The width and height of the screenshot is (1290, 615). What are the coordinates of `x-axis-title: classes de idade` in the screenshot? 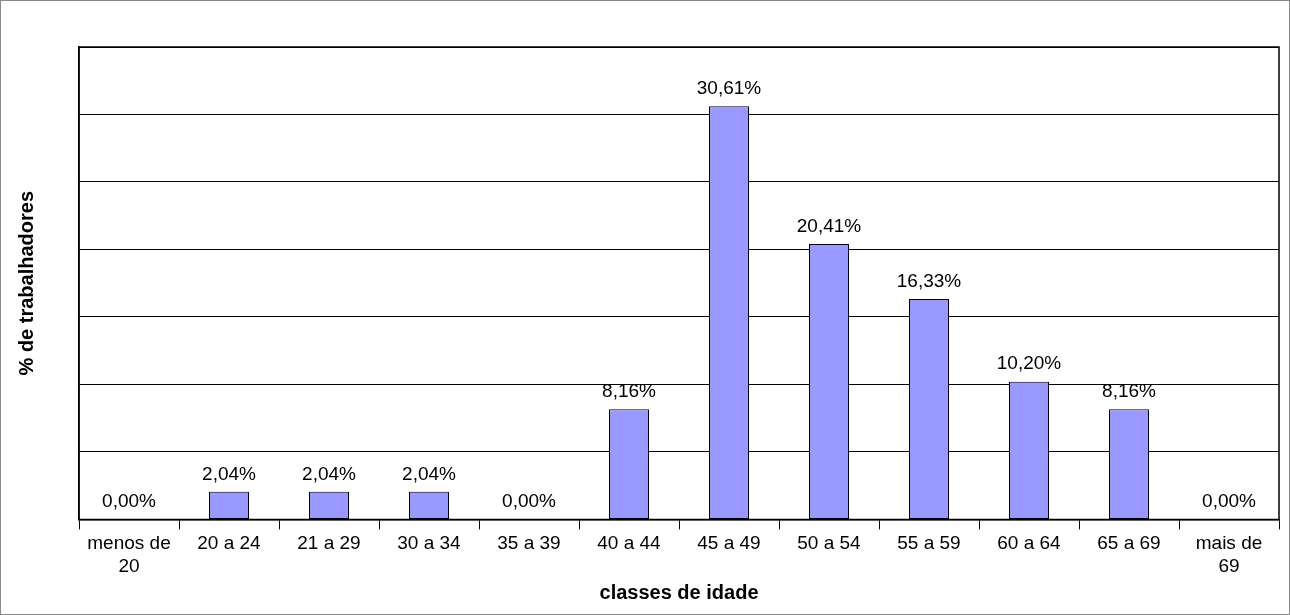 It's located at (679, 591).